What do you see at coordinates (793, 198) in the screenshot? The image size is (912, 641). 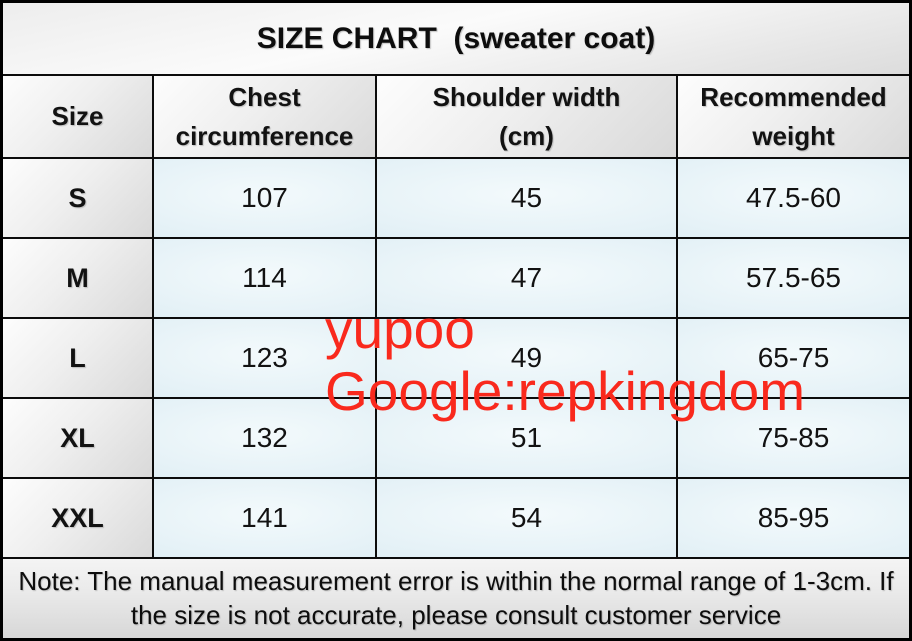 I see `row-s-weight-cell: 47.5-60` at bounding box center [793, 198].